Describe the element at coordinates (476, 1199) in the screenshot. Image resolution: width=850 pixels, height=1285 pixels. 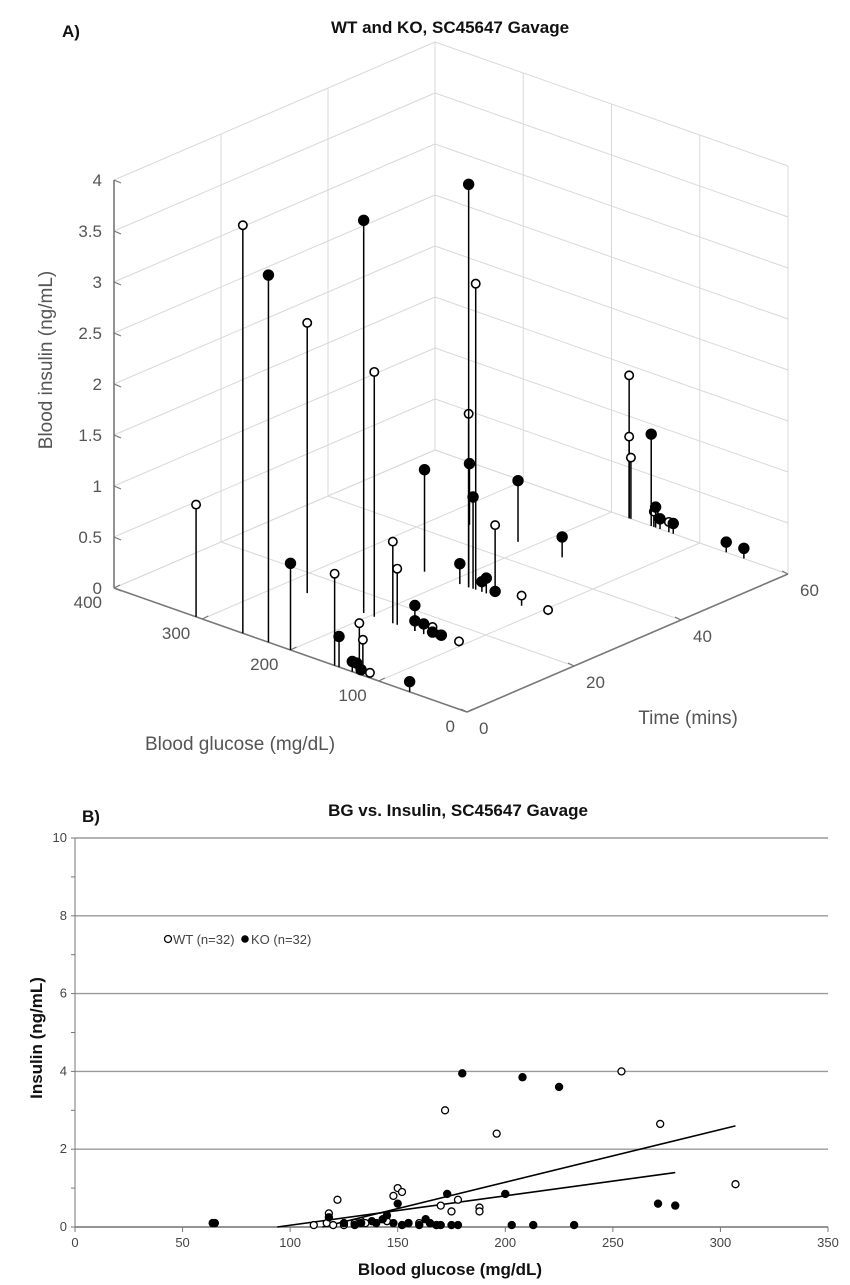
I see `ko-trendline` at that location.